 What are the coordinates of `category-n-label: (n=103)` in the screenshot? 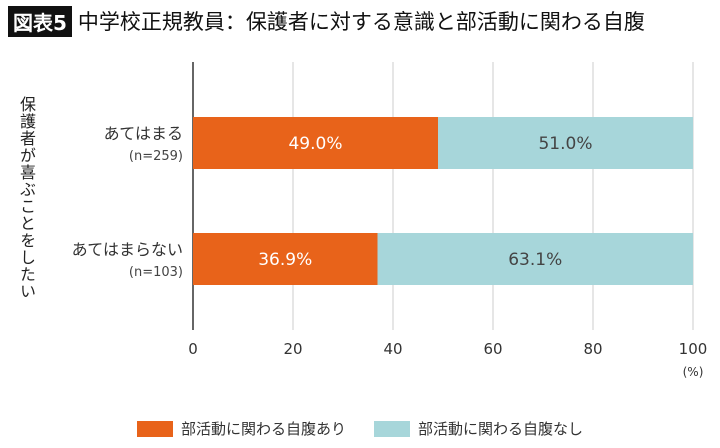 It's located at (156, 272).